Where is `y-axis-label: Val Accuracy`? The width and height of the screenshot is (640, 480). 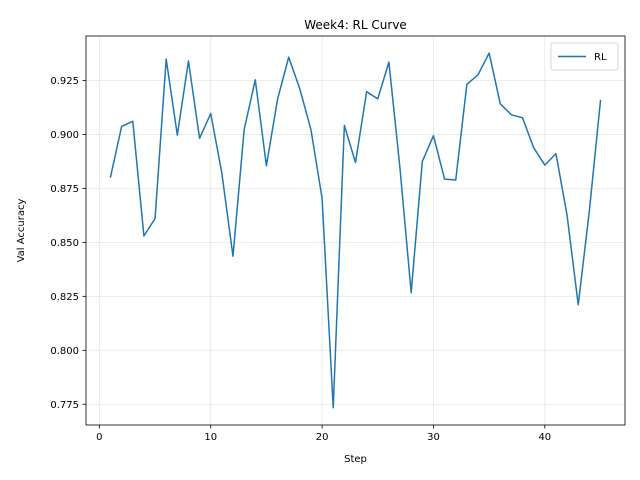 y-axis-label: Val Accuracy is located at coordinates (21, 231).